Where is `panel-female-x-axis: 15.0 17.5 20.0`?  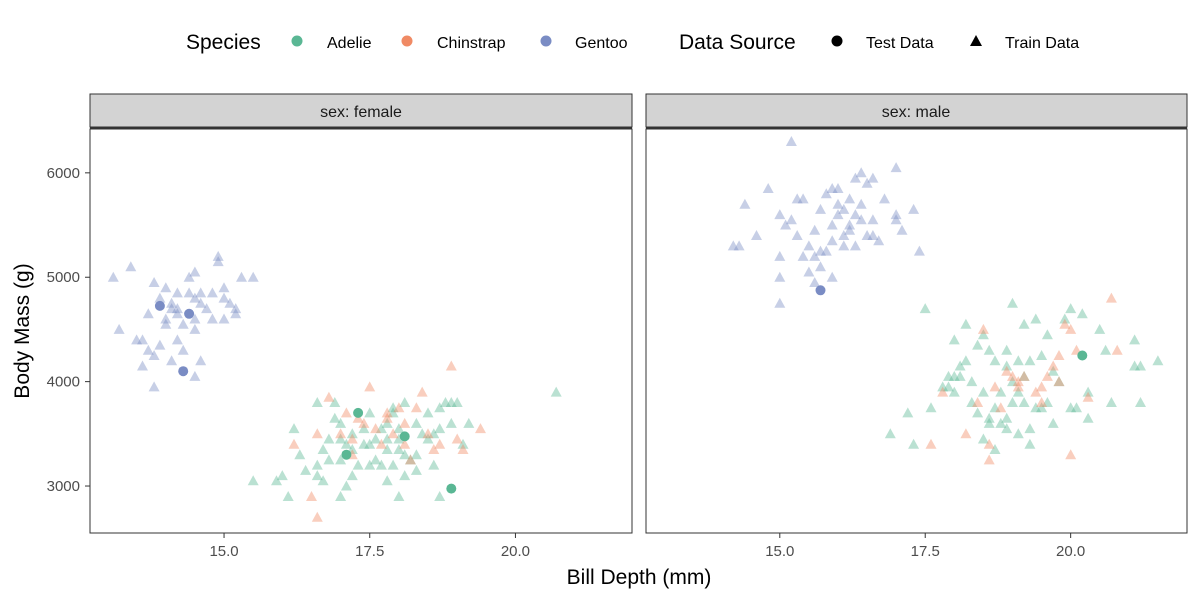
panel-female-x-axis: 15.0 17.5 20.0 is located at coordinates (369, 546).